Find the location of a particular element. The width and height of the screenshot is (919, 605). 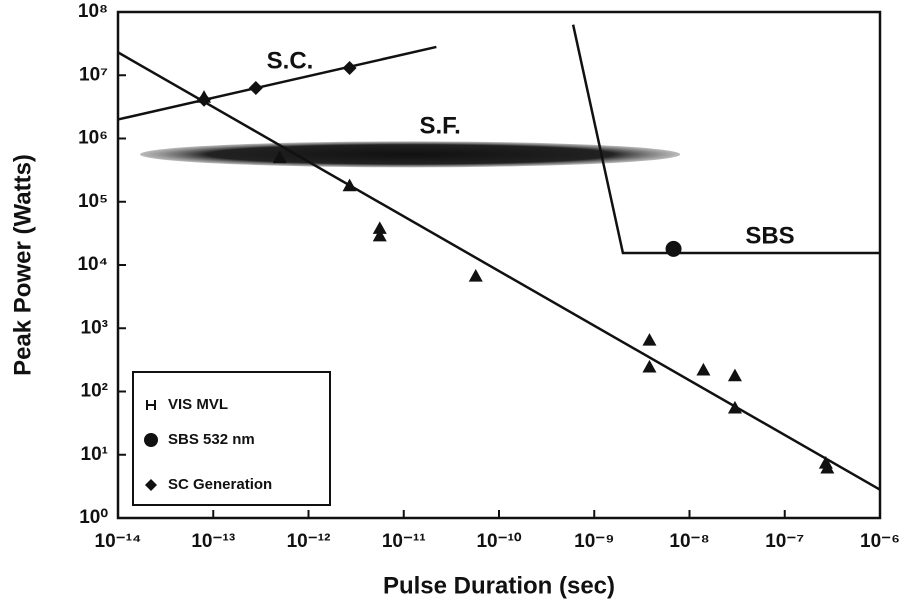

y-tick-label: 10² is located at coordinates (94, 391).